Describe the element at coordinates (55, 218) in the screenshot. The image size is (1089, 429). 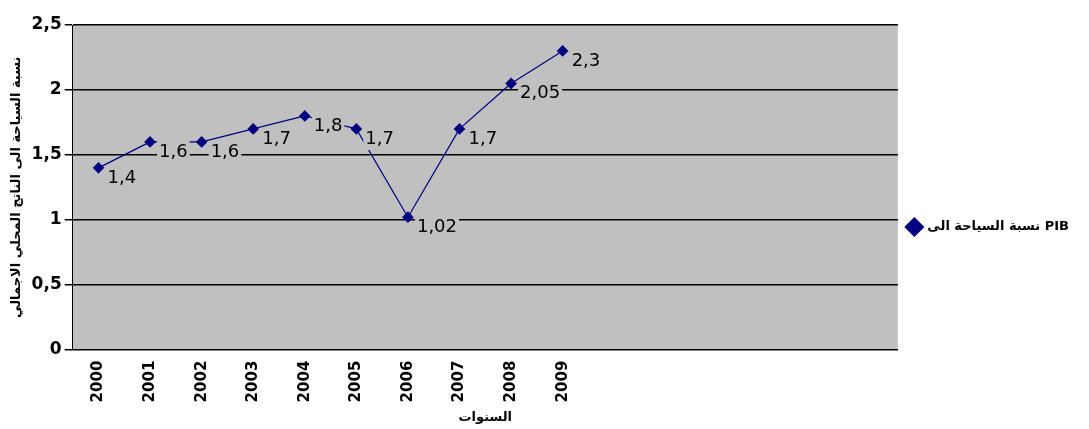
I see `y-tick-label: 1` at that location.